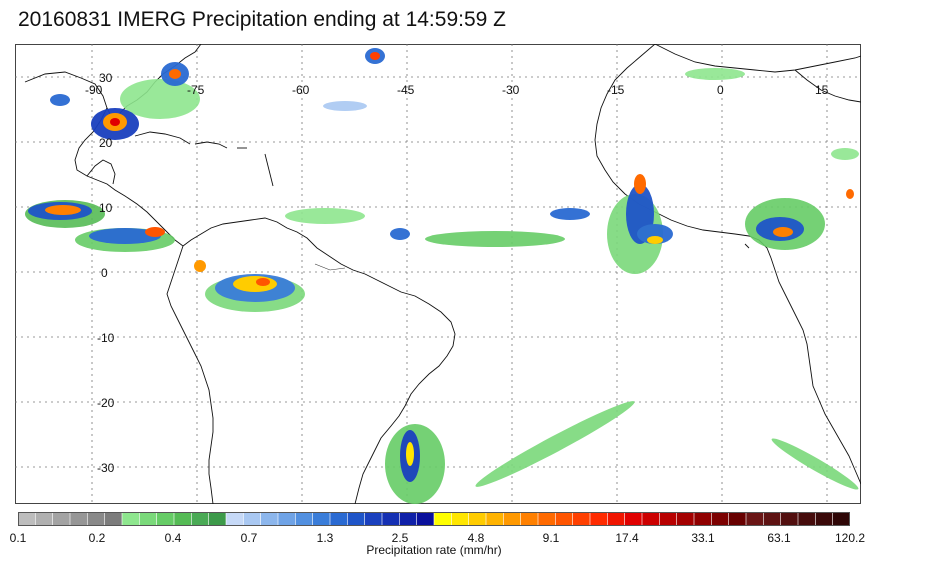  What do you see at coordinates (94, 90) in the screenshot?
I see `lon-label: -90` at bounding box center [94, 90].